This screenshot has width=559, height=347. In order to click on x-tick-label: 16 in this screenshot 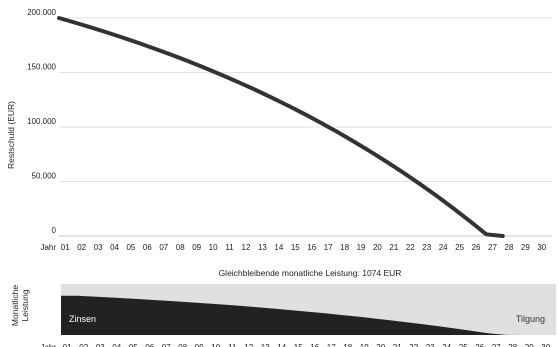, I will do `click(311, 247)`.